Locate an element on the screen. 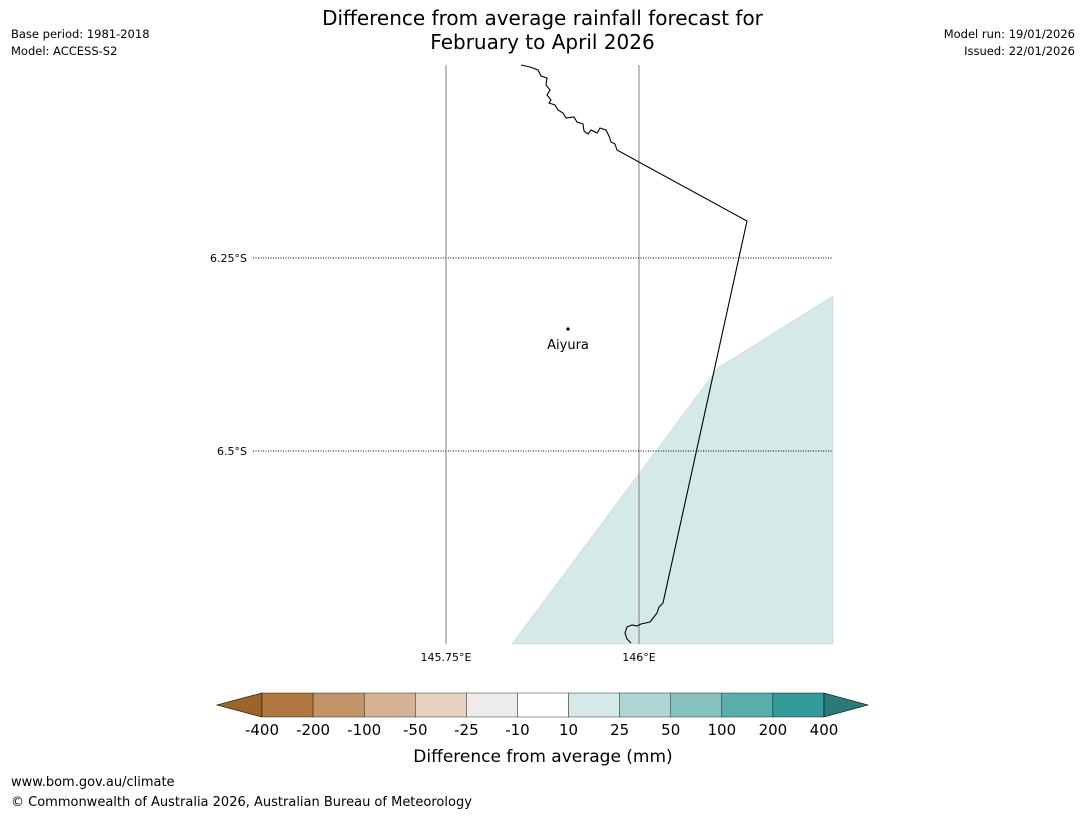 This screenshot has width=1085, height=816. colorbar: -400 -200 -100 -50 -25 -10 10 25 50 100 200 400 is located at coordinates (542, 715).